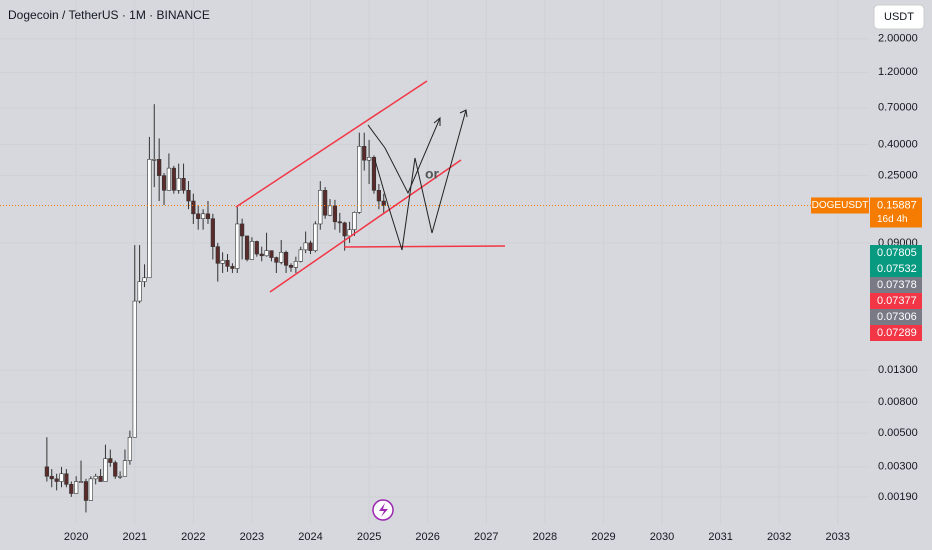  Describe the element at coordinates (365, 226) in the screenshot. I see `channel-lower` at that location.